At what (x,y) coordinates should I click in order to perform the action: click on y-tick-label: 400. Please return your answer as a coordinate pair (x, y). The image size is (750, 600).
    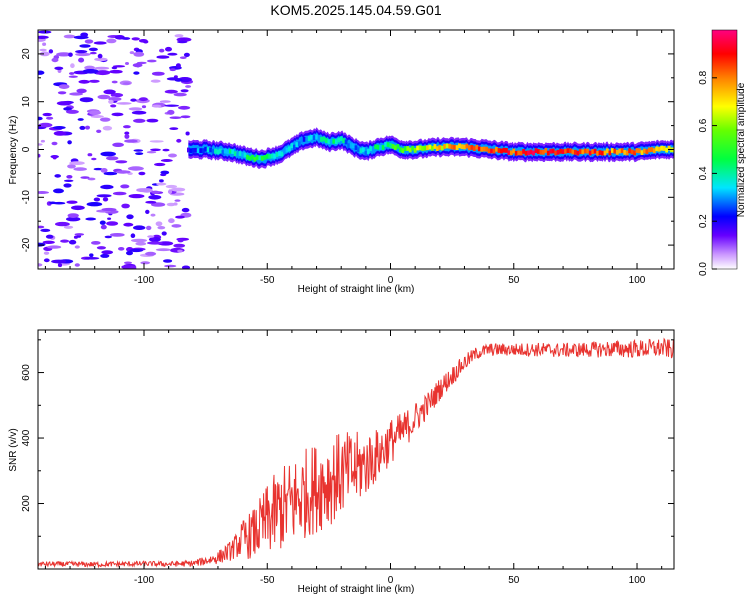
    Looking at the image, I should click on (26, 437).